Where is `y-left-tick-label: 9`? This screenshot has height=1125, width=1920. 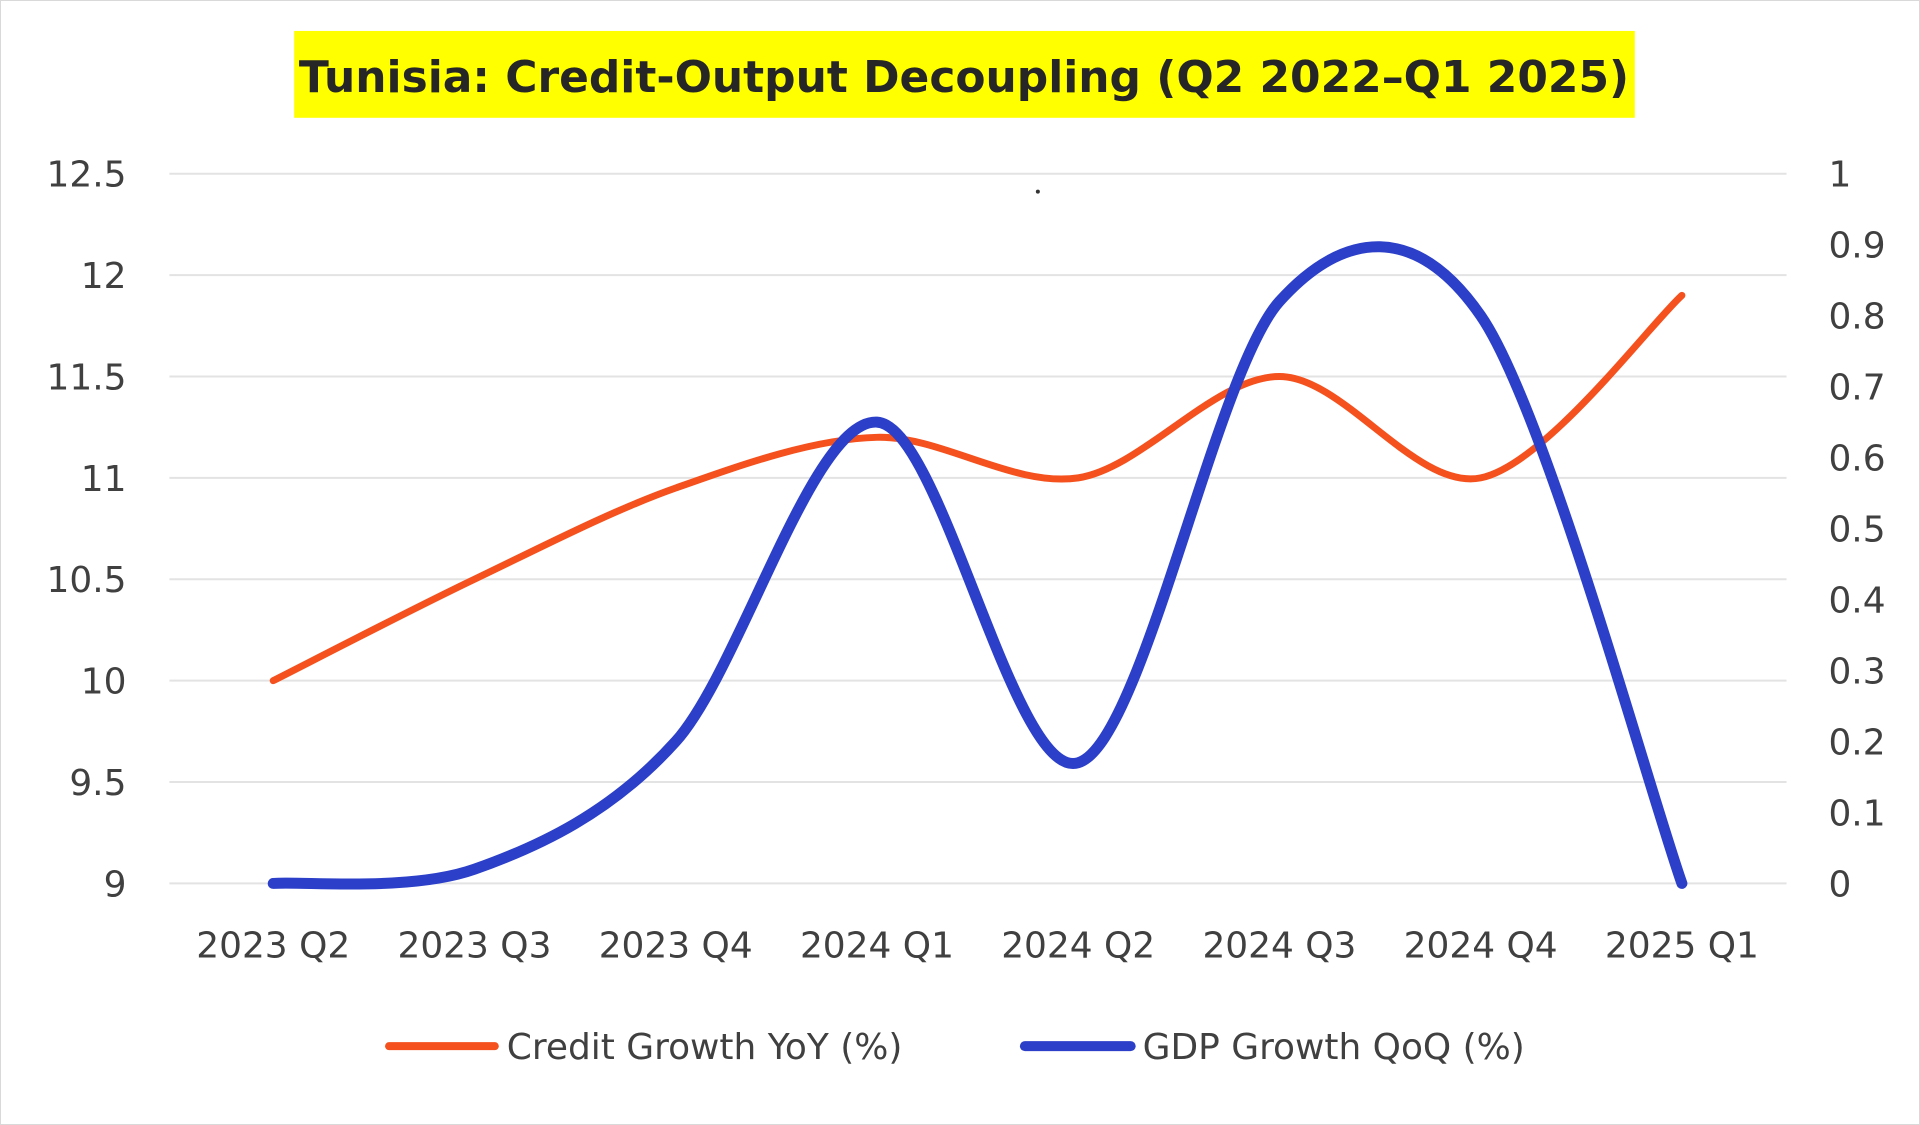
y-left-tick-label: 9 is located at coordinates (115, 884).